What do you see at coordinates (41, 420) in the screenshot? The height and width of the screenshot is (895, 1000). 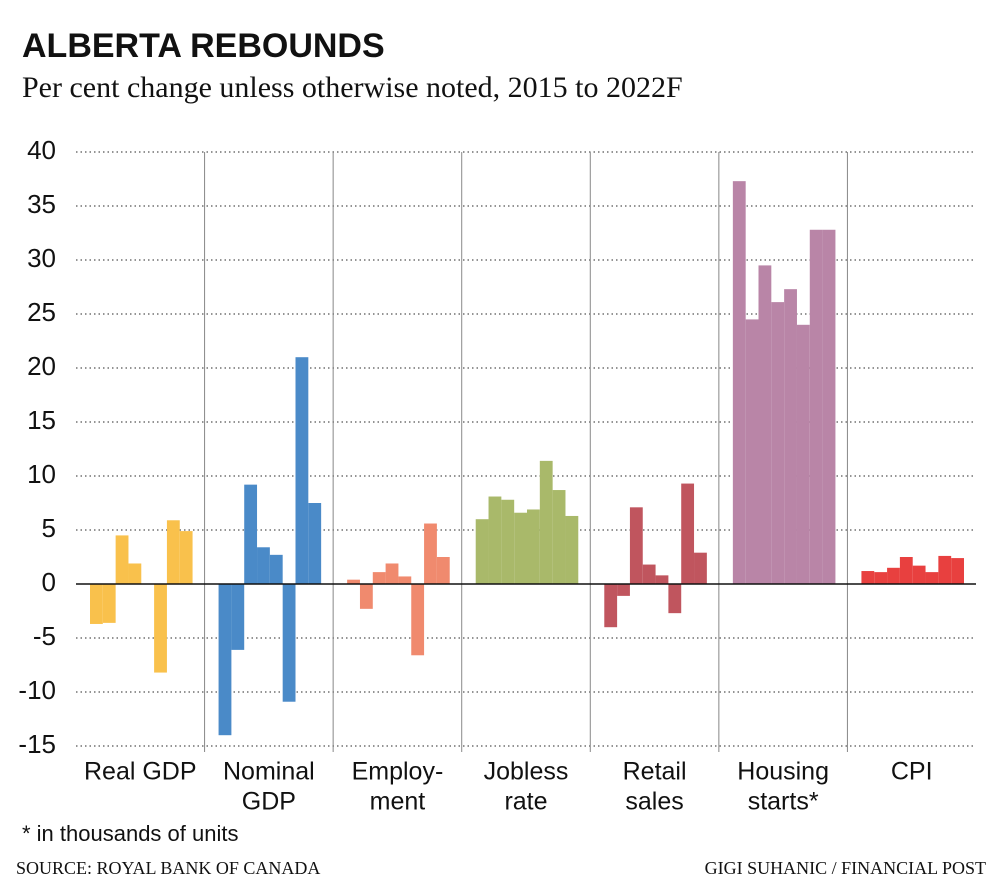 I see `y-tick-label: 15` at bounding box center [41, 420].